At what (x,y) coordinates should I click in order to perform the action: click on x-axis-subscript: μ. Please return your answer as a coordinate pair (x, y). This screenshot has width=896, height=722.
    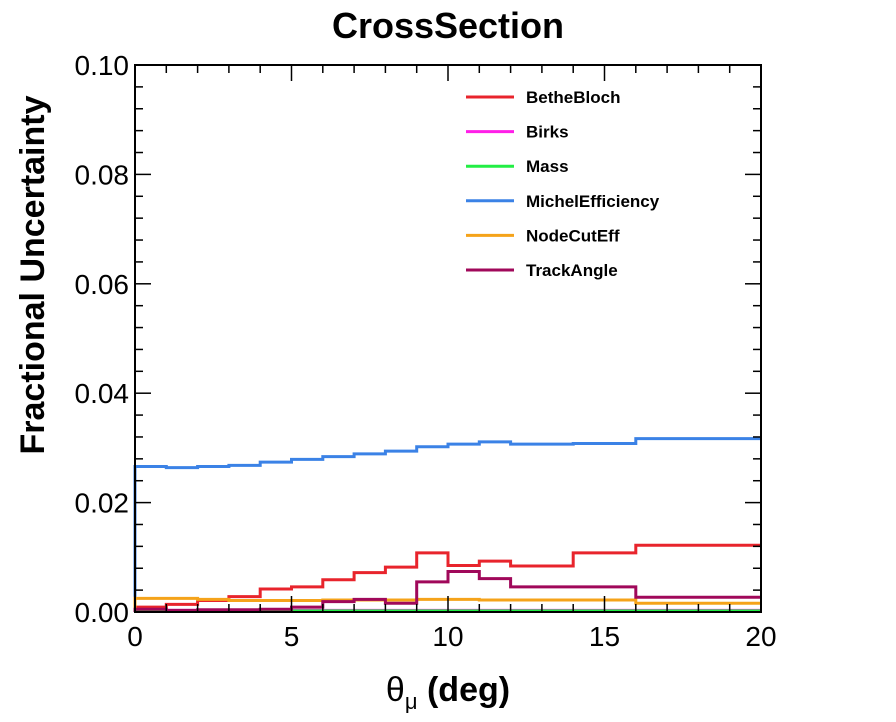
    Looking at the image, I should click on (411, 701).